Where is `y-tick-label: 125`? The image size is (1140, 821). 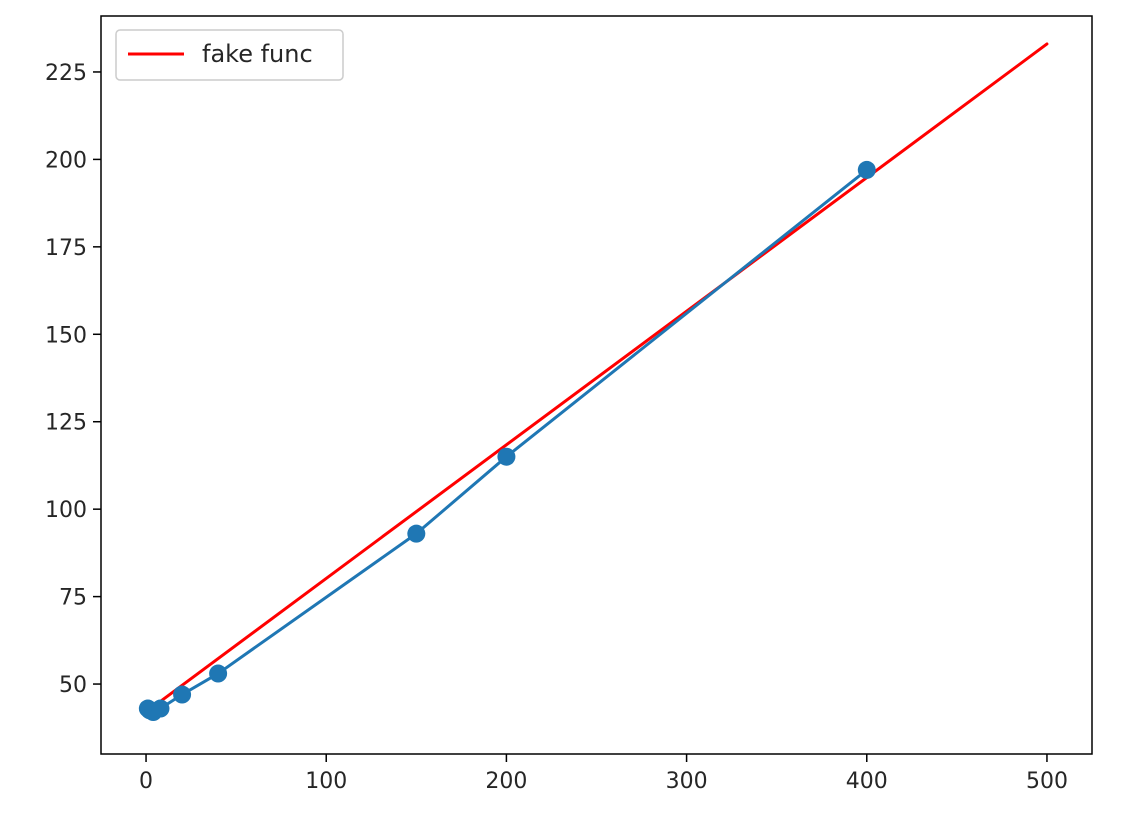
y-tick-label: 125 is located at coordinates (66, 423).